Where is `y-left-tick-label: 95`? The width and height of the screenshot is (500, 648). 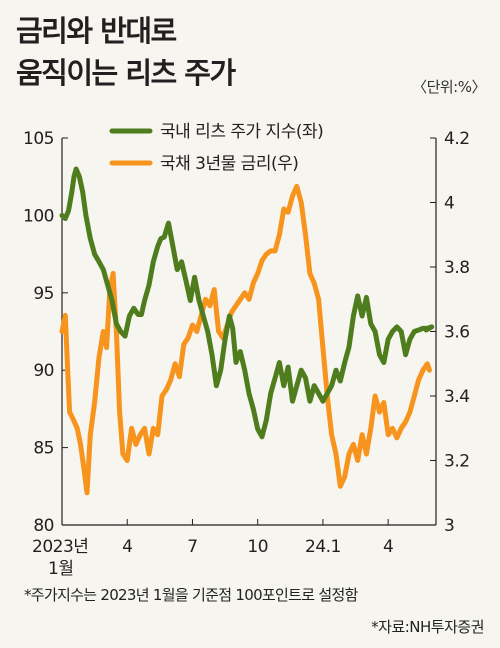 y-left-tick-label: 95 is located at coordinates (43, 294).